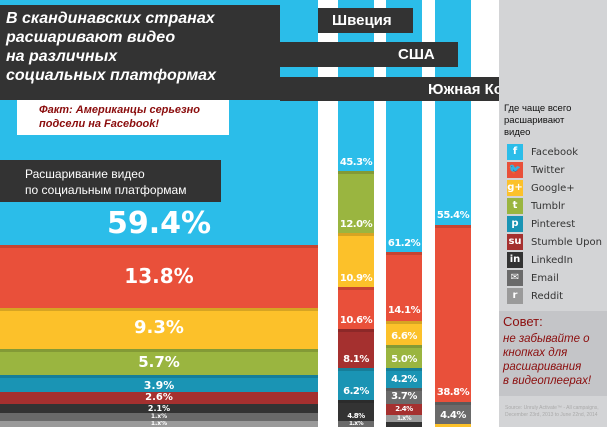 Image resolution: width=615 pixels, height=427 pixels. What do you see at coordinates (553, 188) in the screenshot?
I see `legend-label: Google+` at bounding box center [553, 188].